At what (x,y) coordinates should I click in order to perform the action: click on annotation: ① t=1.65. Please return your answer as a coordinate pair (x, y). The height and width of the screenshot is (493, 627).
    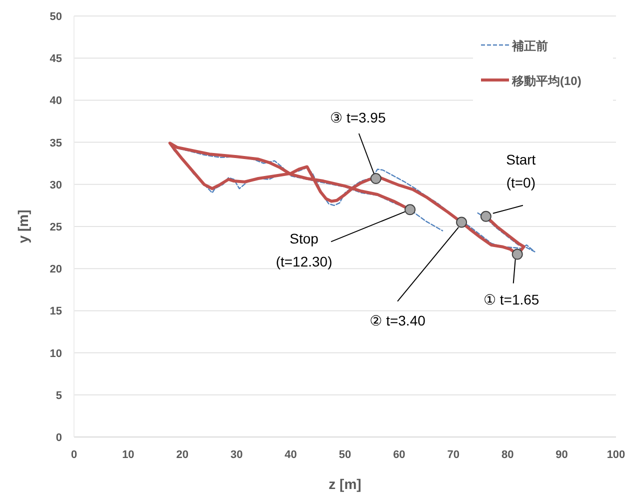
    Looking at the image, I should click on (511, 299).